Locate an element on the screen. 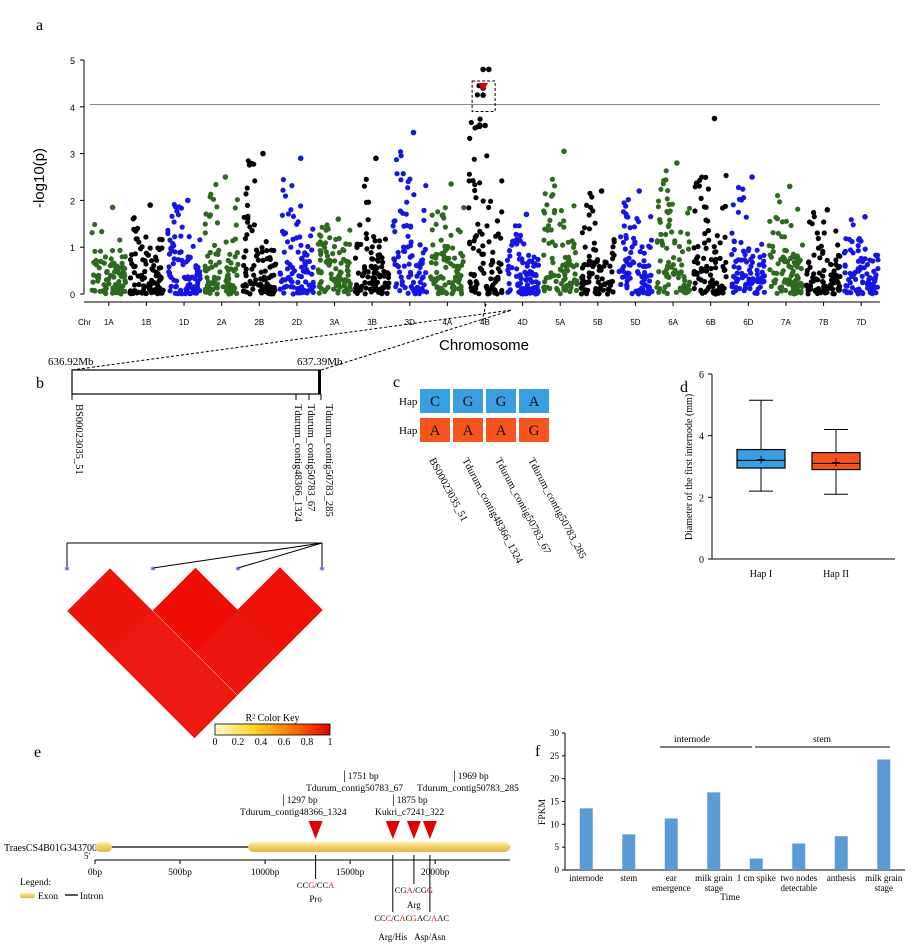  haplotype-column-label: Tdurum_contig50783_285 is located at coordinates (556, 508).